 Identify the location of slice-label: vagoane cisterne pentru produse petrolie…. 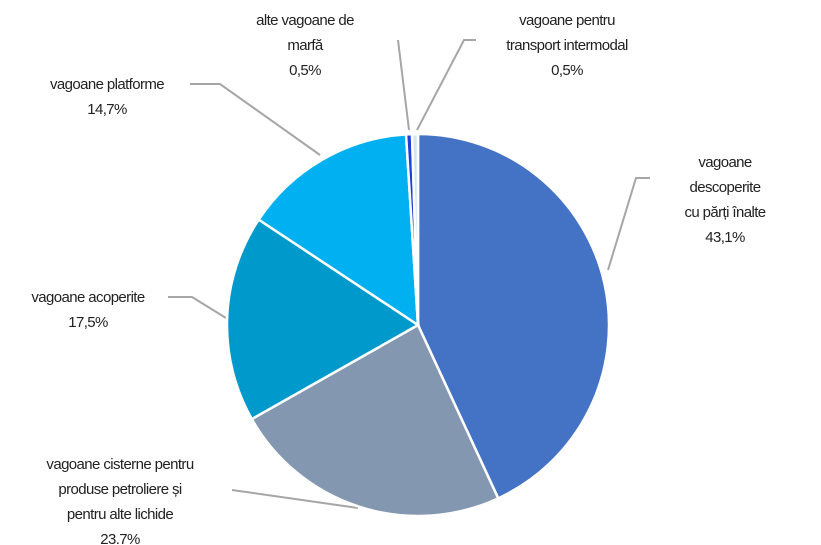
(120, 498).